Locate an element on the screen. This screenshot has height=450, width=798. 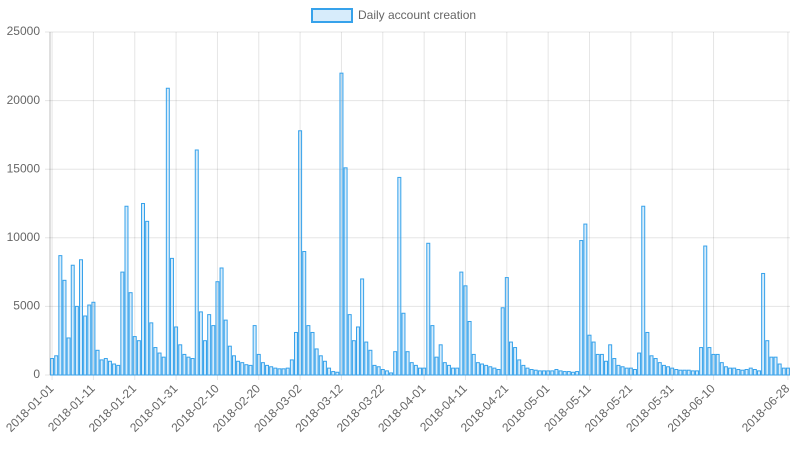
y-tick-label: 10000 is located at coordinates (24, 237).